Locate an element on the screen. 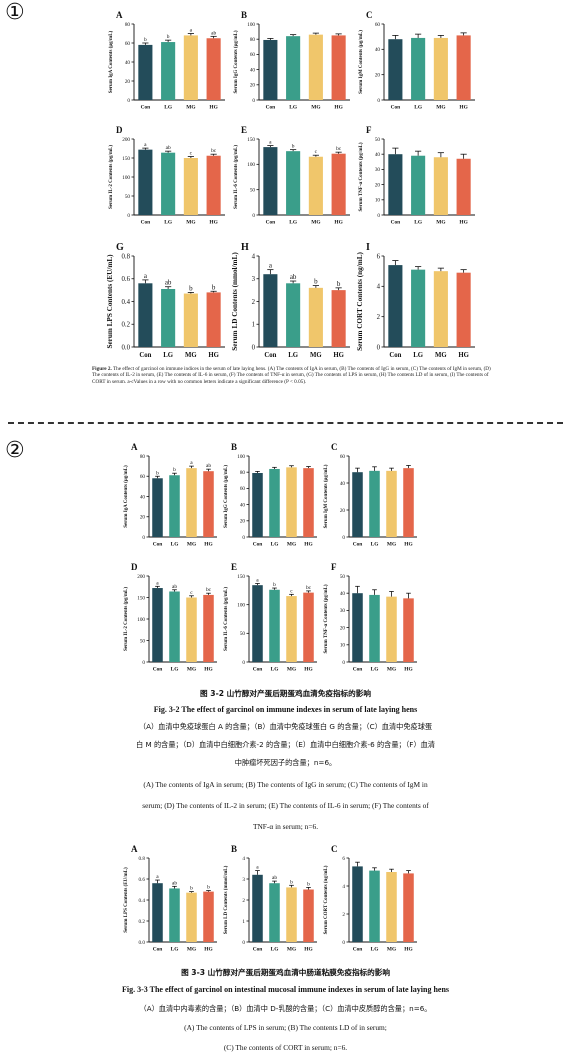 This screenshot has height=1060, width=571. y-tick-label: 100 is located at coordinates (251, 25).